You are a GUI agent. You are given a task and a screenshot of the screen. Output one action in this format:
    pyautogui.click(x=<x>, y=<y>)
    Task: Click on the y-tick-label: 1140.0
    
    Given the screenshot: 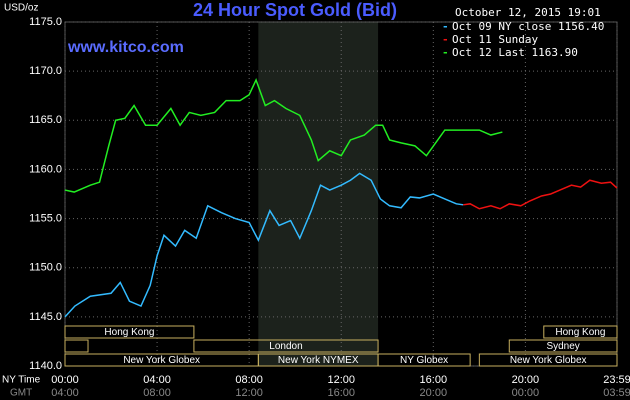 What is the action you would take?
    pyautogui.click(x=45, y=366)
    